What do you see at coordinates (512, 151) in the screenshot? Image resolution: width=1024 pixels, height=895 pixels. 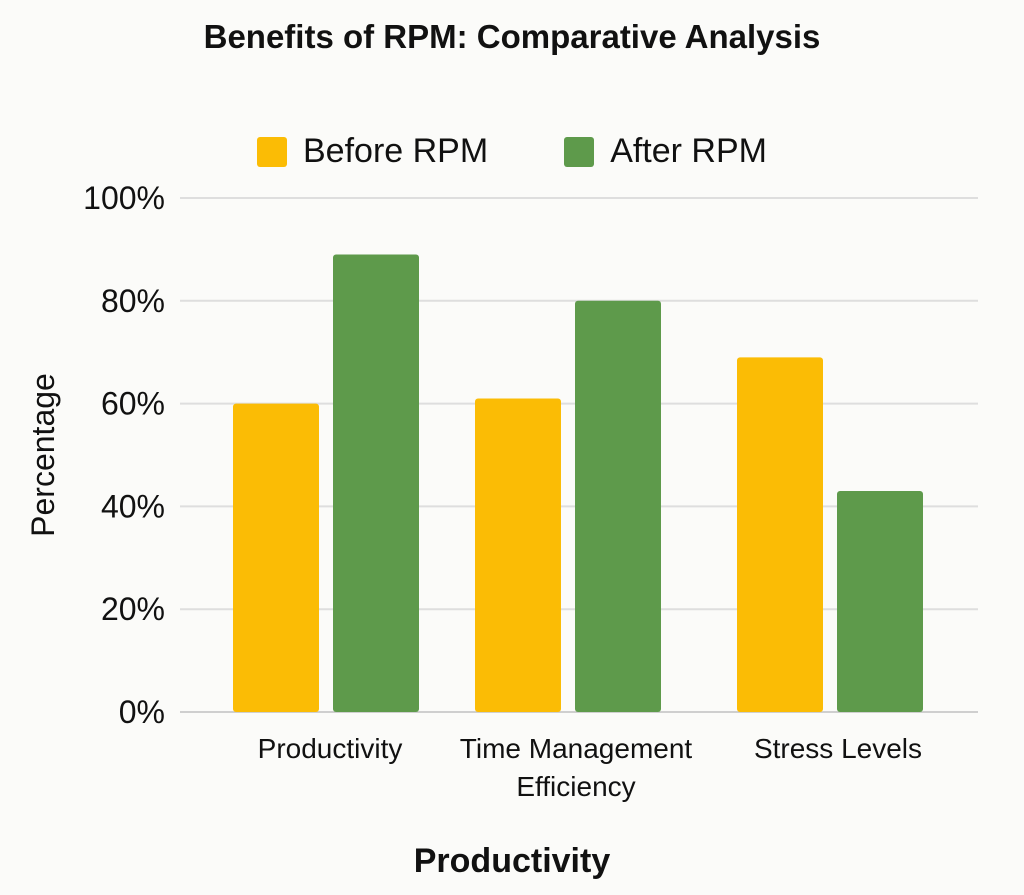 I see `chart-legend: Before RPM After RPM` at bounding box center [512, 151].